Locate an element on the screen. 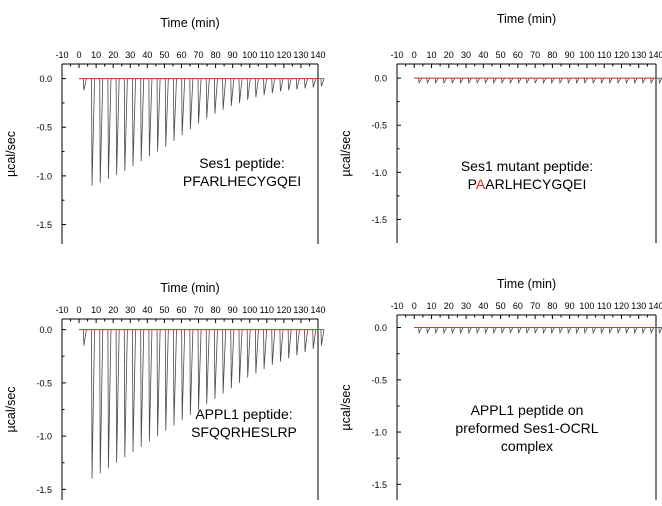  peptide-annotation-line: PFARLHECYGQEI is located at coordinates (242, 181).